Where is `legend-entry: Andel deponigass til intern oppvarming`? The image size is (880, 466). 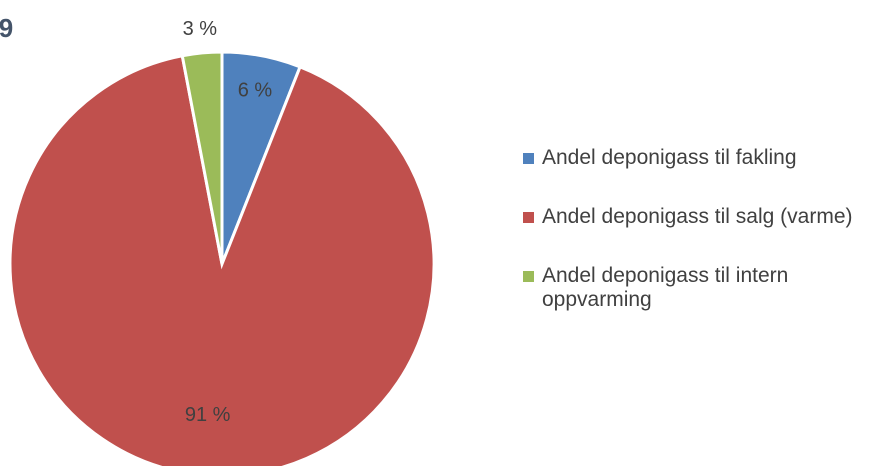 legend-entry: Andel deponigass til intern oppvarming is located at coordinates (698, 288).